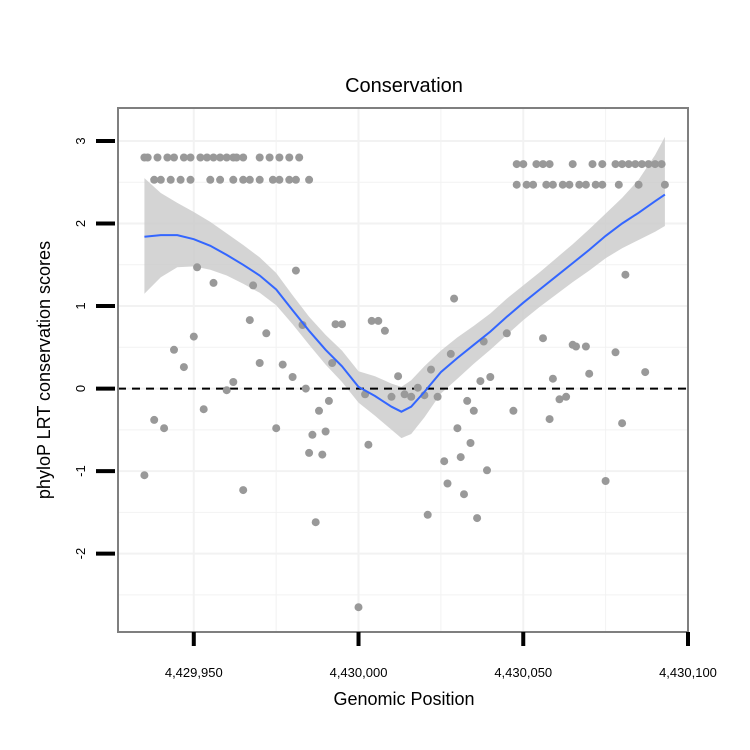  I want to click on x-axis-title: Genomic Position, so click(403, 699).